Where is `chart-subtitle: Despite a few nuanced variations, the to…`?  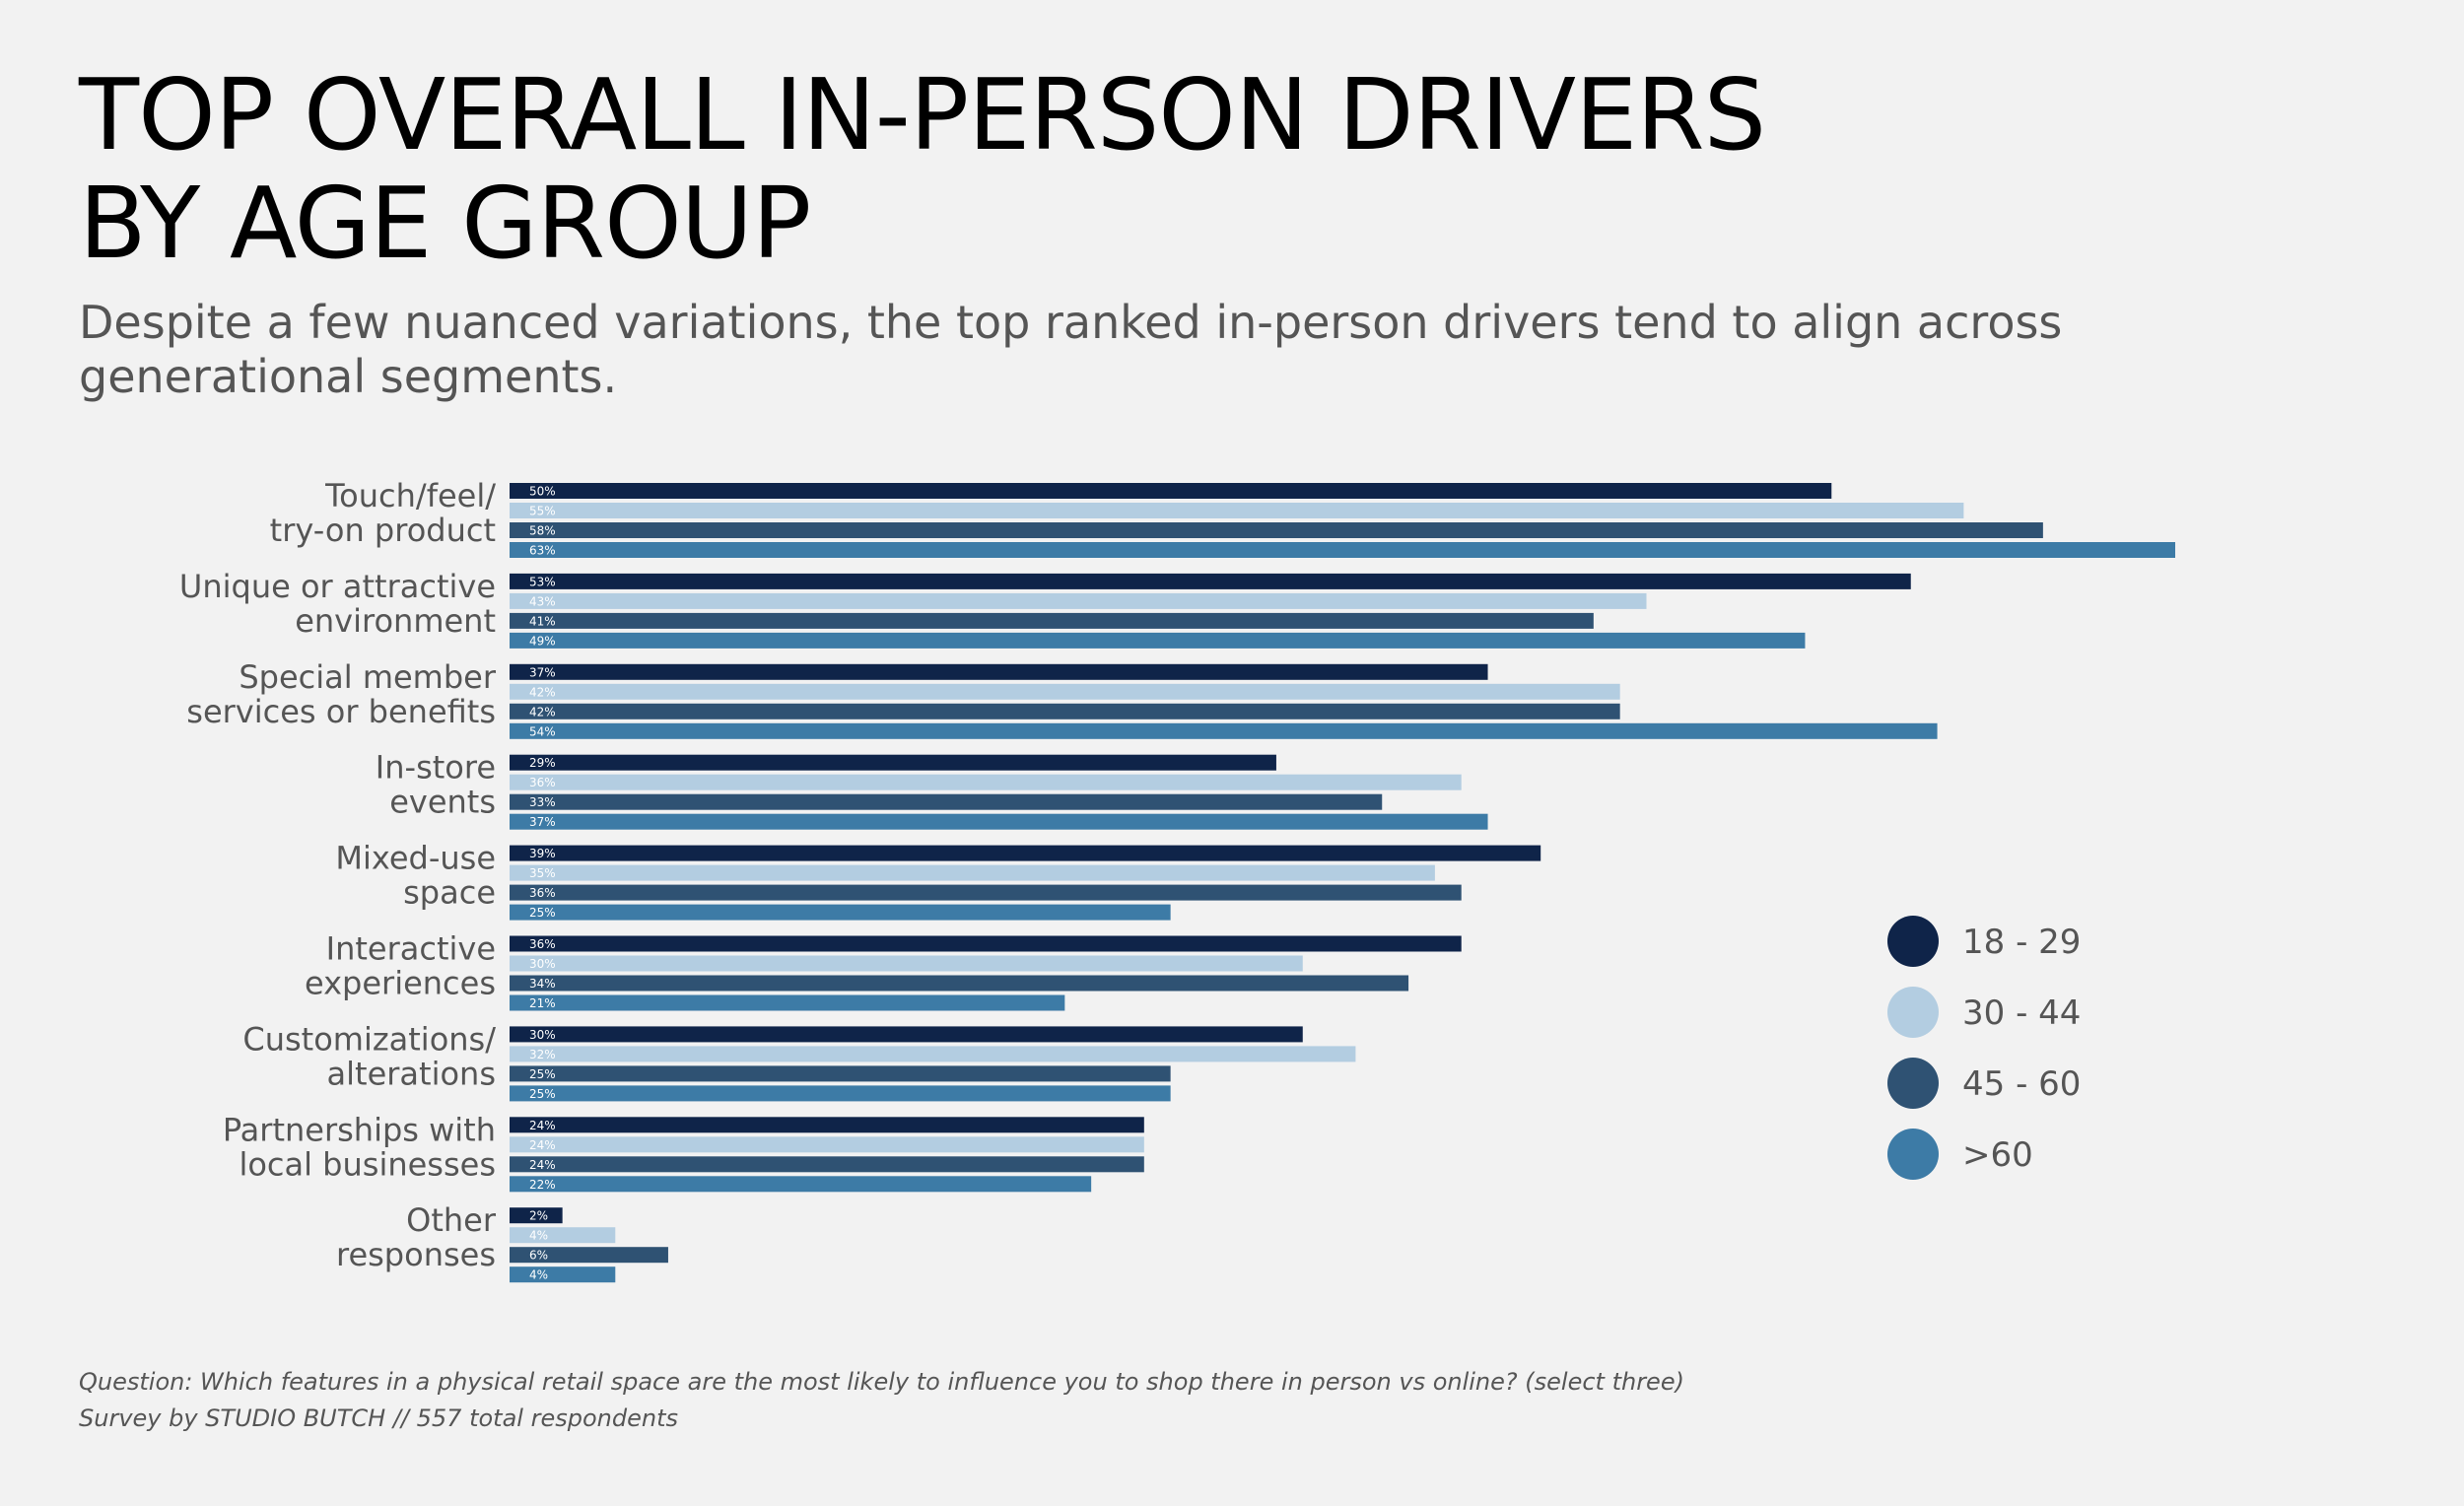
chart-subtitle: Despite a few nuanced variations, the to… is located at coordinates (1071, 349).